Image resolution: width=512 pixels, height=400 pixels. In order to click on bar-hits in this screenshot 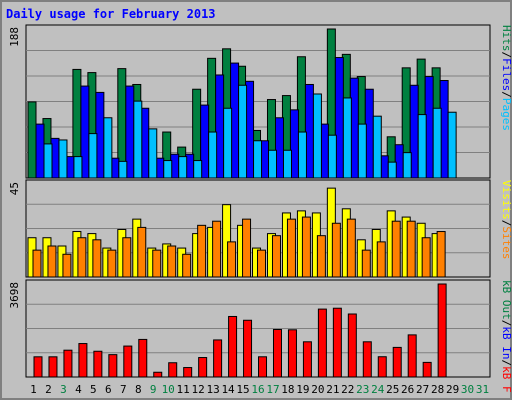, I will do `click(32, 140)`.